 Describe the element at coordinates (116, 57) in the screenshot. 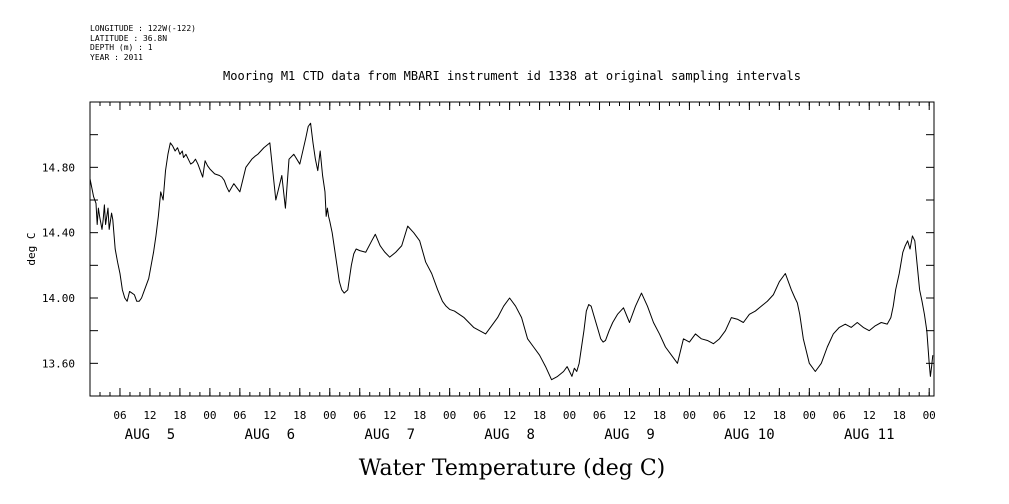

I see `meta-year: YEAR : 2011` at that location.